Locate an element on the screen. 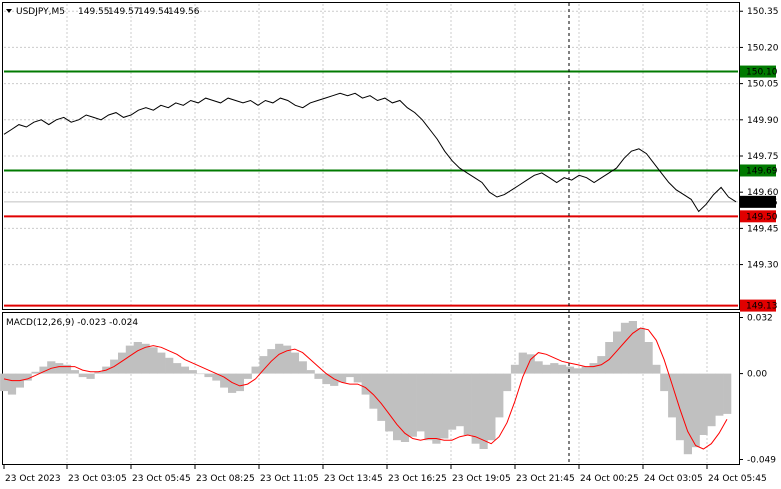 This screenshot has width=781, height=489. time-tick-label: 23 Oct 16:25 is located at coordinates (417, 479).